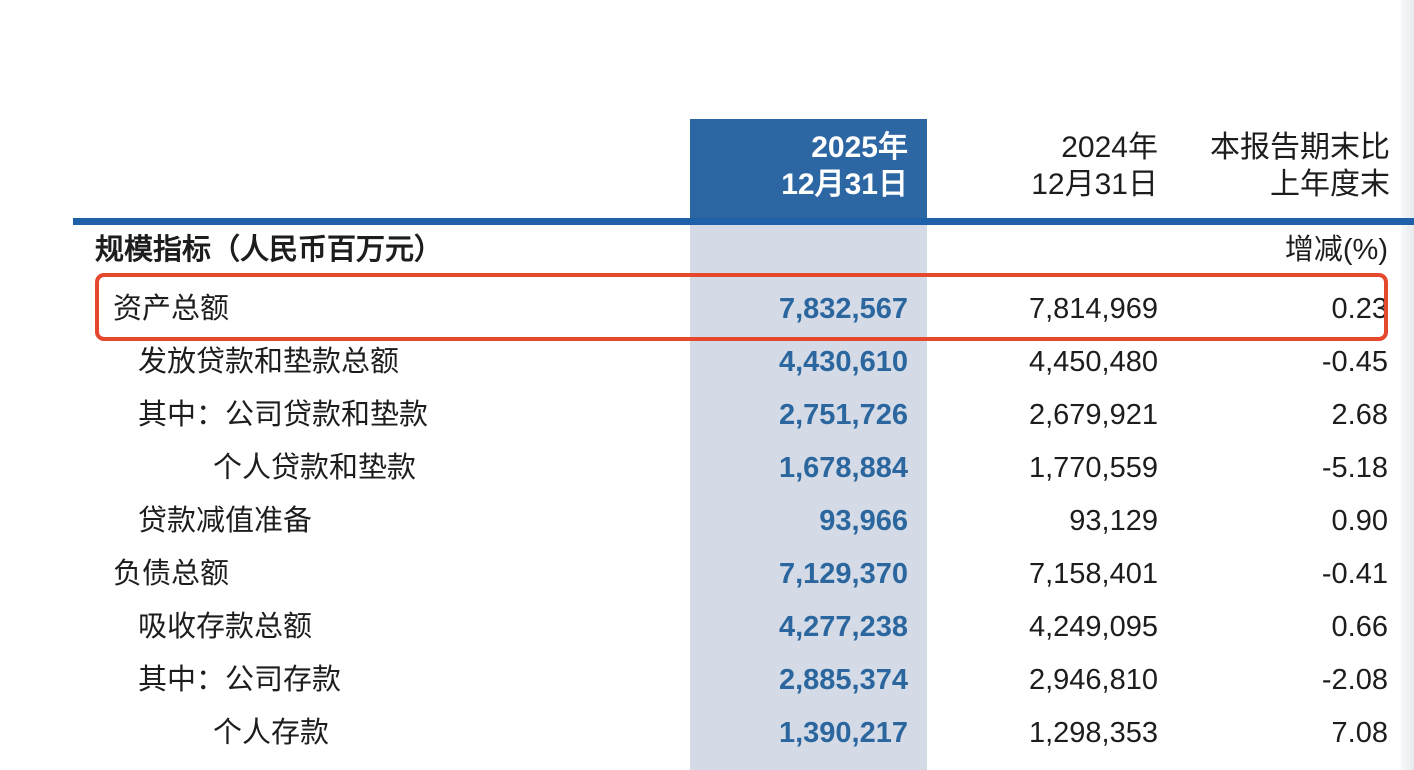  I want to click on header-2024-date: 12月31日, so click(1094, 184).